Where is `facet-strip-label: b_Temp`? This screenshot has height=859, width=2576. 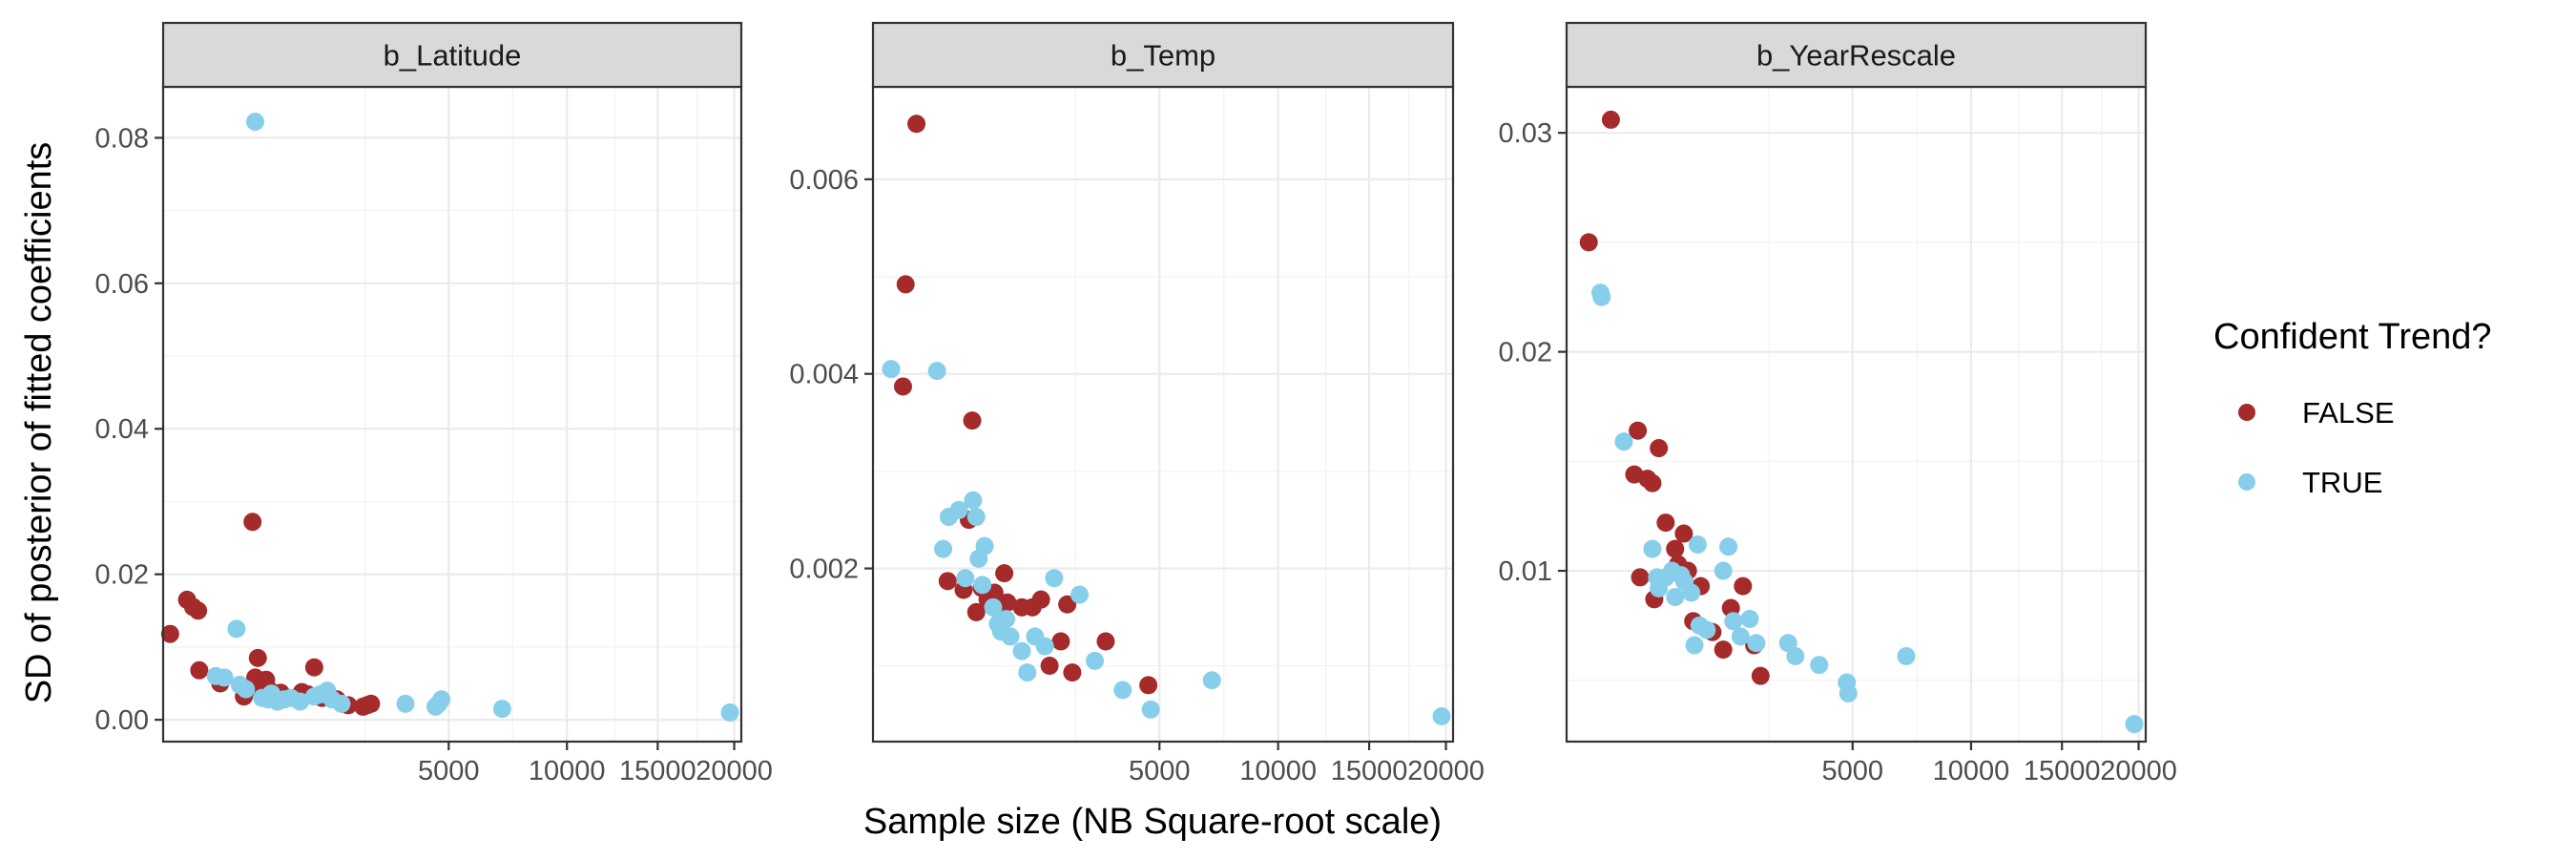
facet-strip-label: b_Temp is located at coordinates (1163, 56).